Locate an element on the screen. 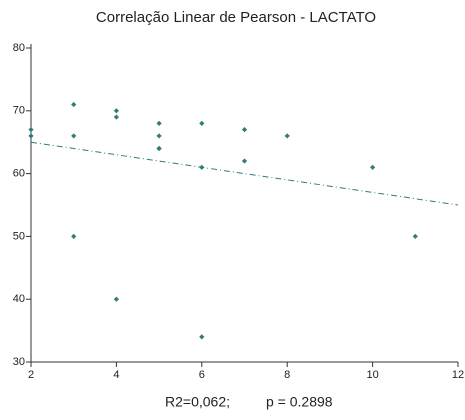 The height and width of the screenshot is (420, 465). y-tick-label: 40 is located at coordinates (19, 299).